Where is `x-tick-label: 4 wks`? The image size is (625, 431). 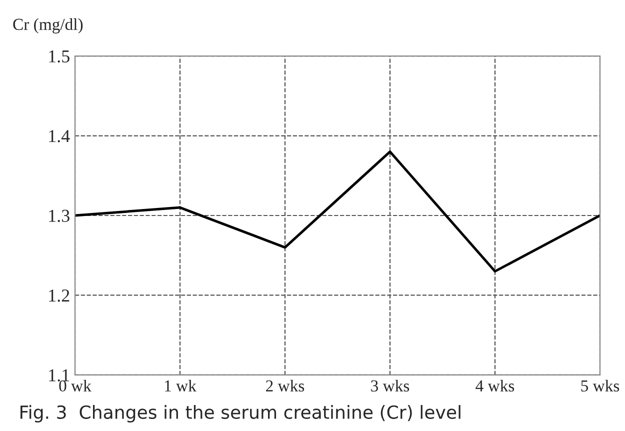 x-tick-label: 4 wks is located at coordinates (495, 386).